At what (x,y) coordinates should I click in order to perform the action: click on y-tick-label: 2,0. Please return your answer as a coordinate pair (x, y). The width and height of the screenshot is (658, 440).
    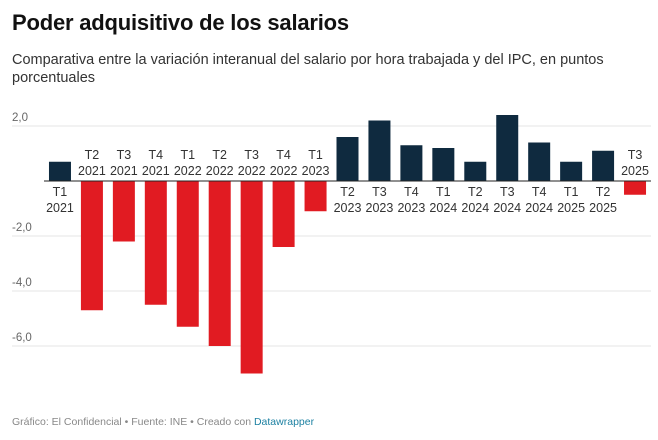
    Looking at the image, I should click on (20, 118).